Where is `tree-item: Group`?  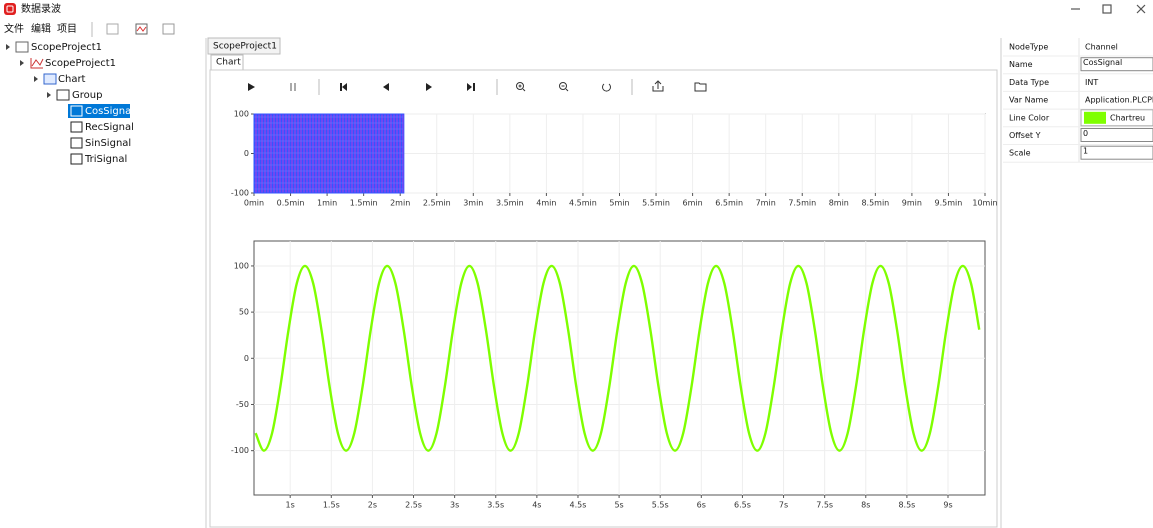 tree-item: Group is located at coordinates (87, 95).